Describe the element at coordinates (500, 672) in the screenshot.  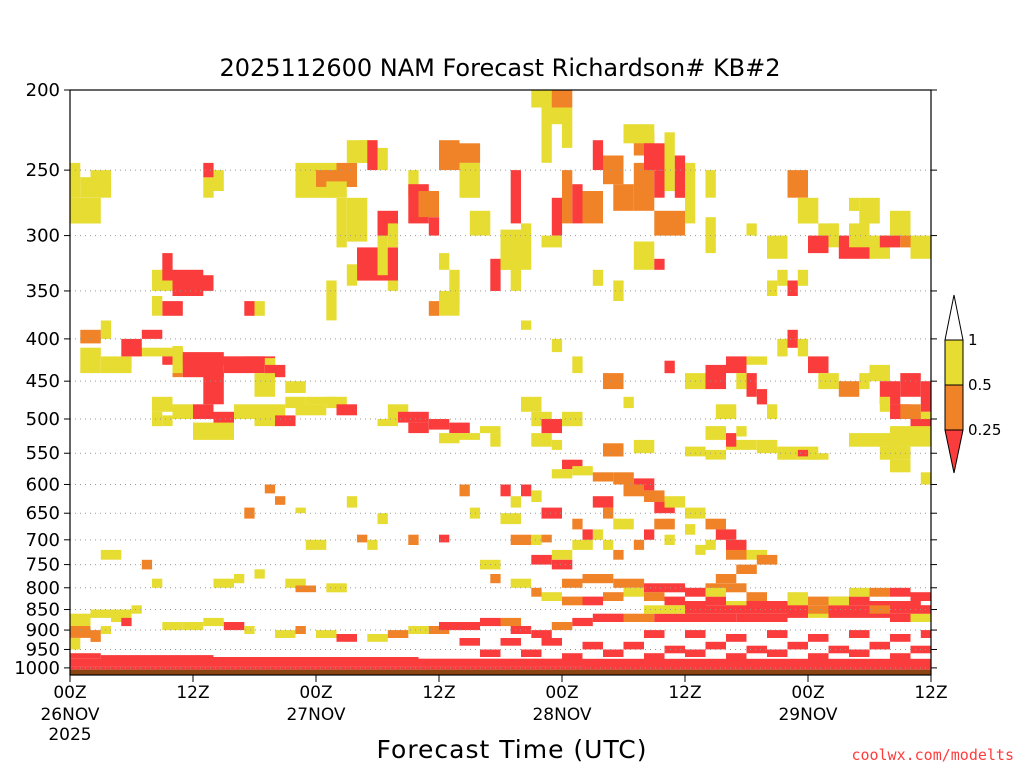
I see `ground-strip` at that location.